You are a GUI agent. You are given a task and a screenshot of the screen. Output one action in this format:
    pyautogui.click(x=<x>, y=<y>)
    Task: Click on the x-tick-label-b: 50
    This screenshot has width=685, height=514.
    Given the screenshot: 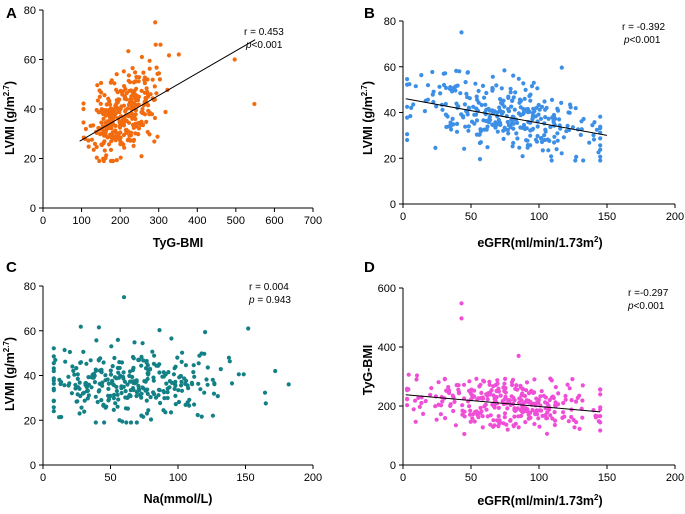 What is the action you would take?
    pyautogui.click(x=471, y=217)
    